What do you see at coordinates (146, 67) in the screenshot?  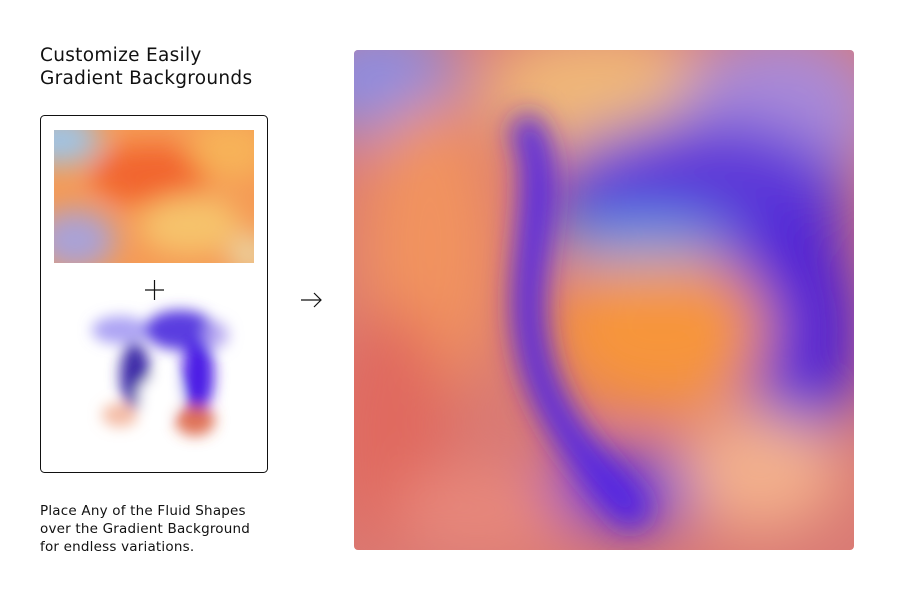 I see `title: Customize Easily Gradient Backgrounds` at bounding box center [146, 67].